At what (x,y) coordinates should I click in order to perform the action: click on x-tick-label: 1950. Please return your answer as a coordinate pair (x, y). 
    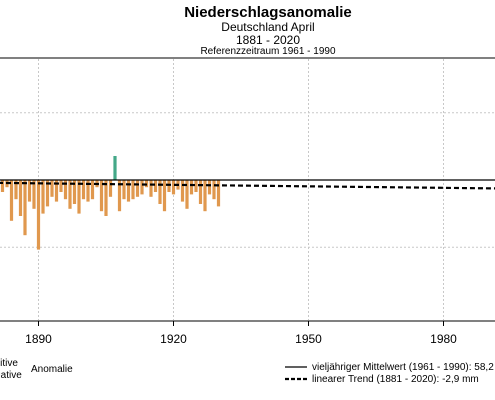
    Looking at the image, I should click on (308, 339).